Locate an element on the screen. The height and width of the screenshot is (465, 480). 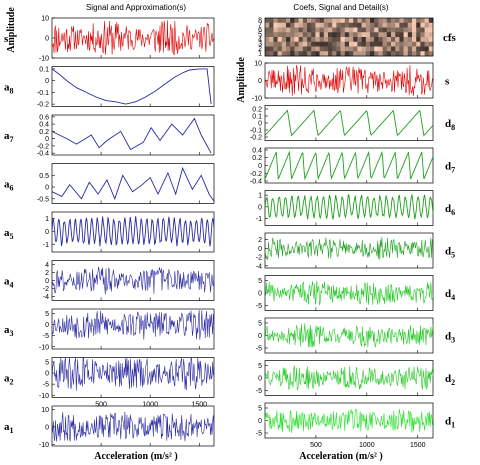
left-x-tick-label: 1500 is located at coordinates (199, 405).